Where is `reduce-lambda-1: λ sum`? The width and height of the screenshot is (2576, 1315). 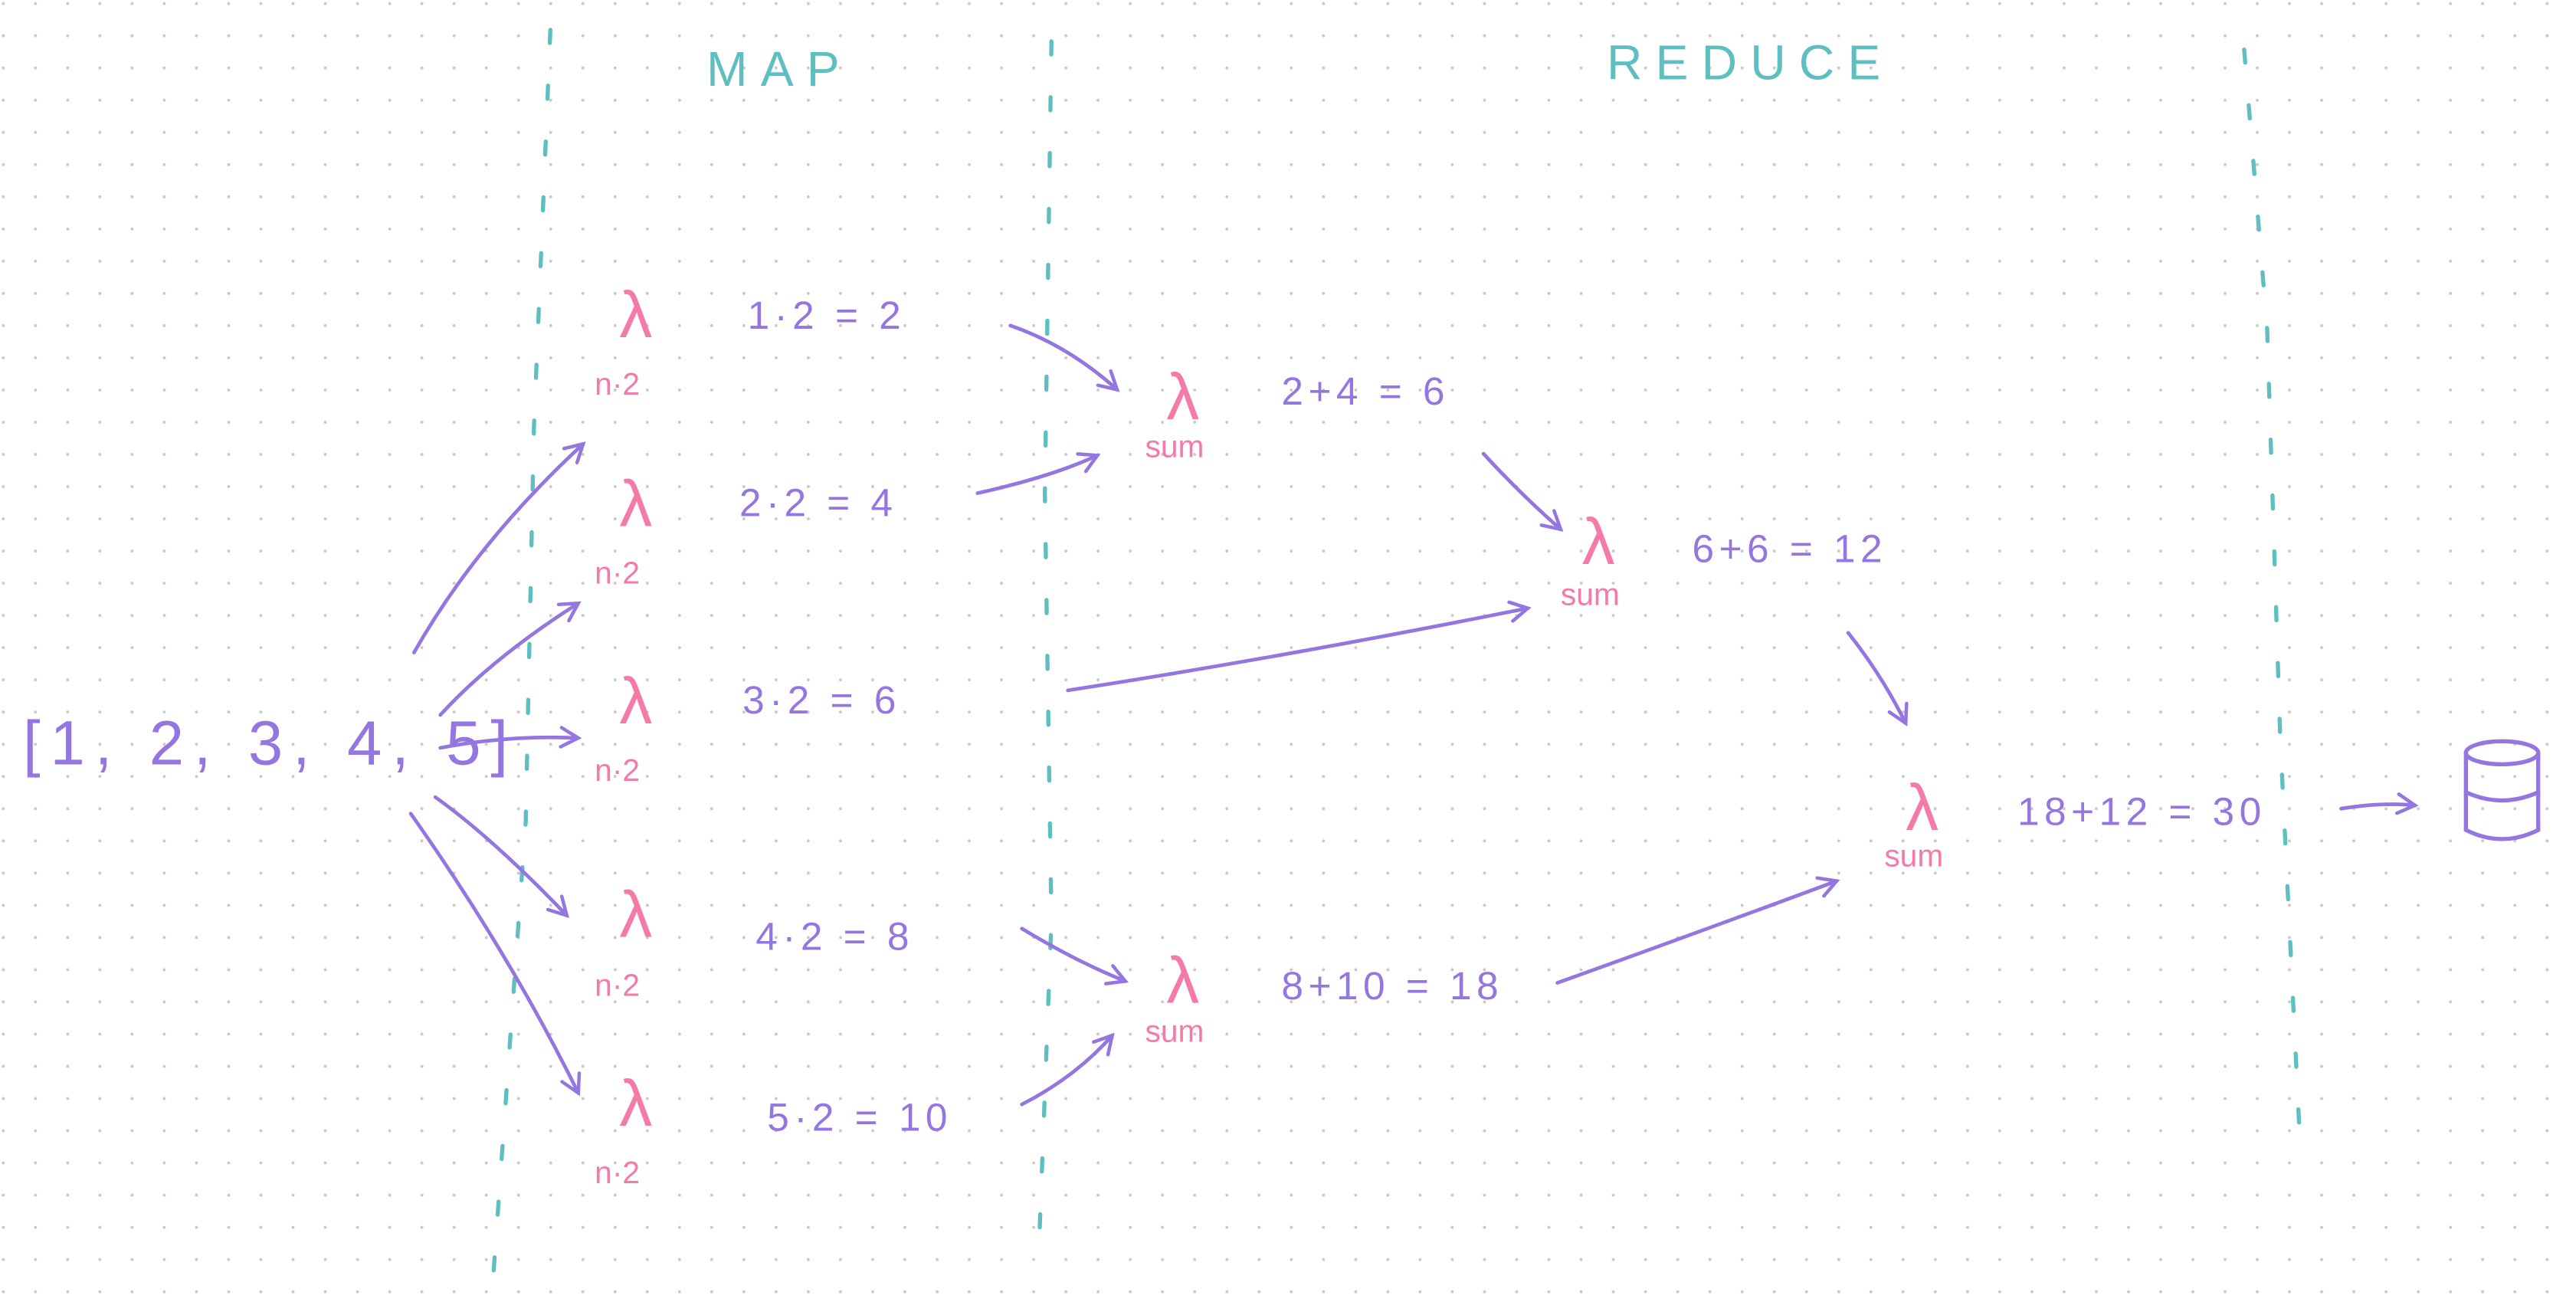
reduce-lambda-1: λ sum is located at coordinates (1175, 412).